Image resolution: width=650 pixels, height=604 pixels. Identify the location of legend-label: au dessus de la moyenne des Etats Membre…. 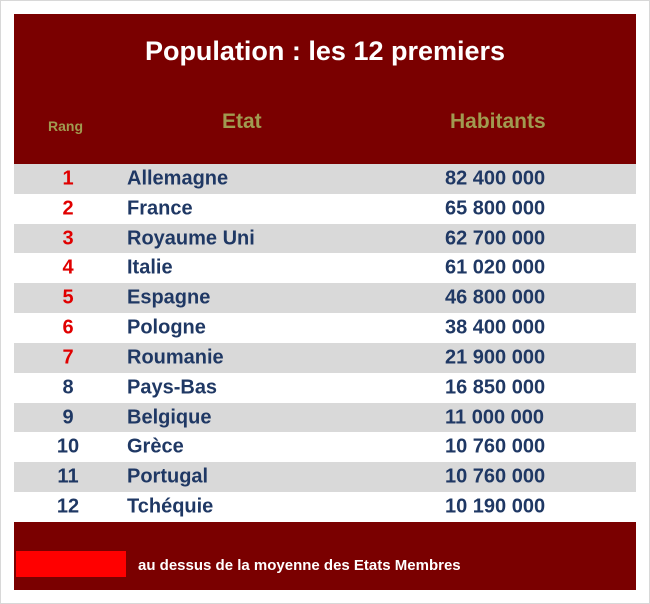
(299, 565).